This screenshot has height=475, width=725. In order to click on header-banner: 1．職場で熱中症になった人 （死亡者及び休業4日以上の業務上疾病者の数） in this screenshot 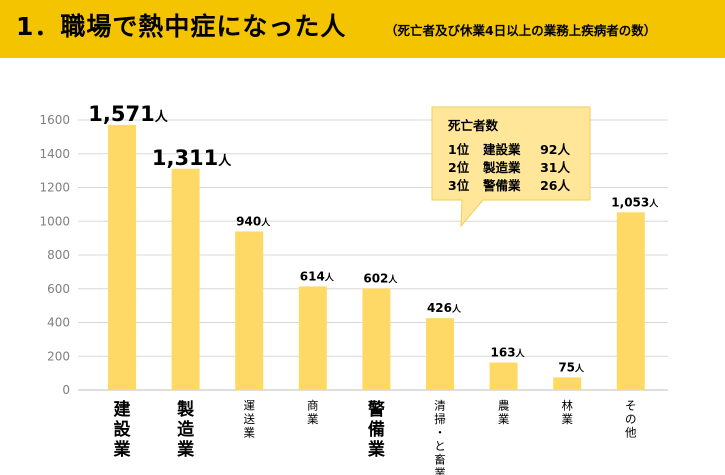, I will do `click(362, 29)`.